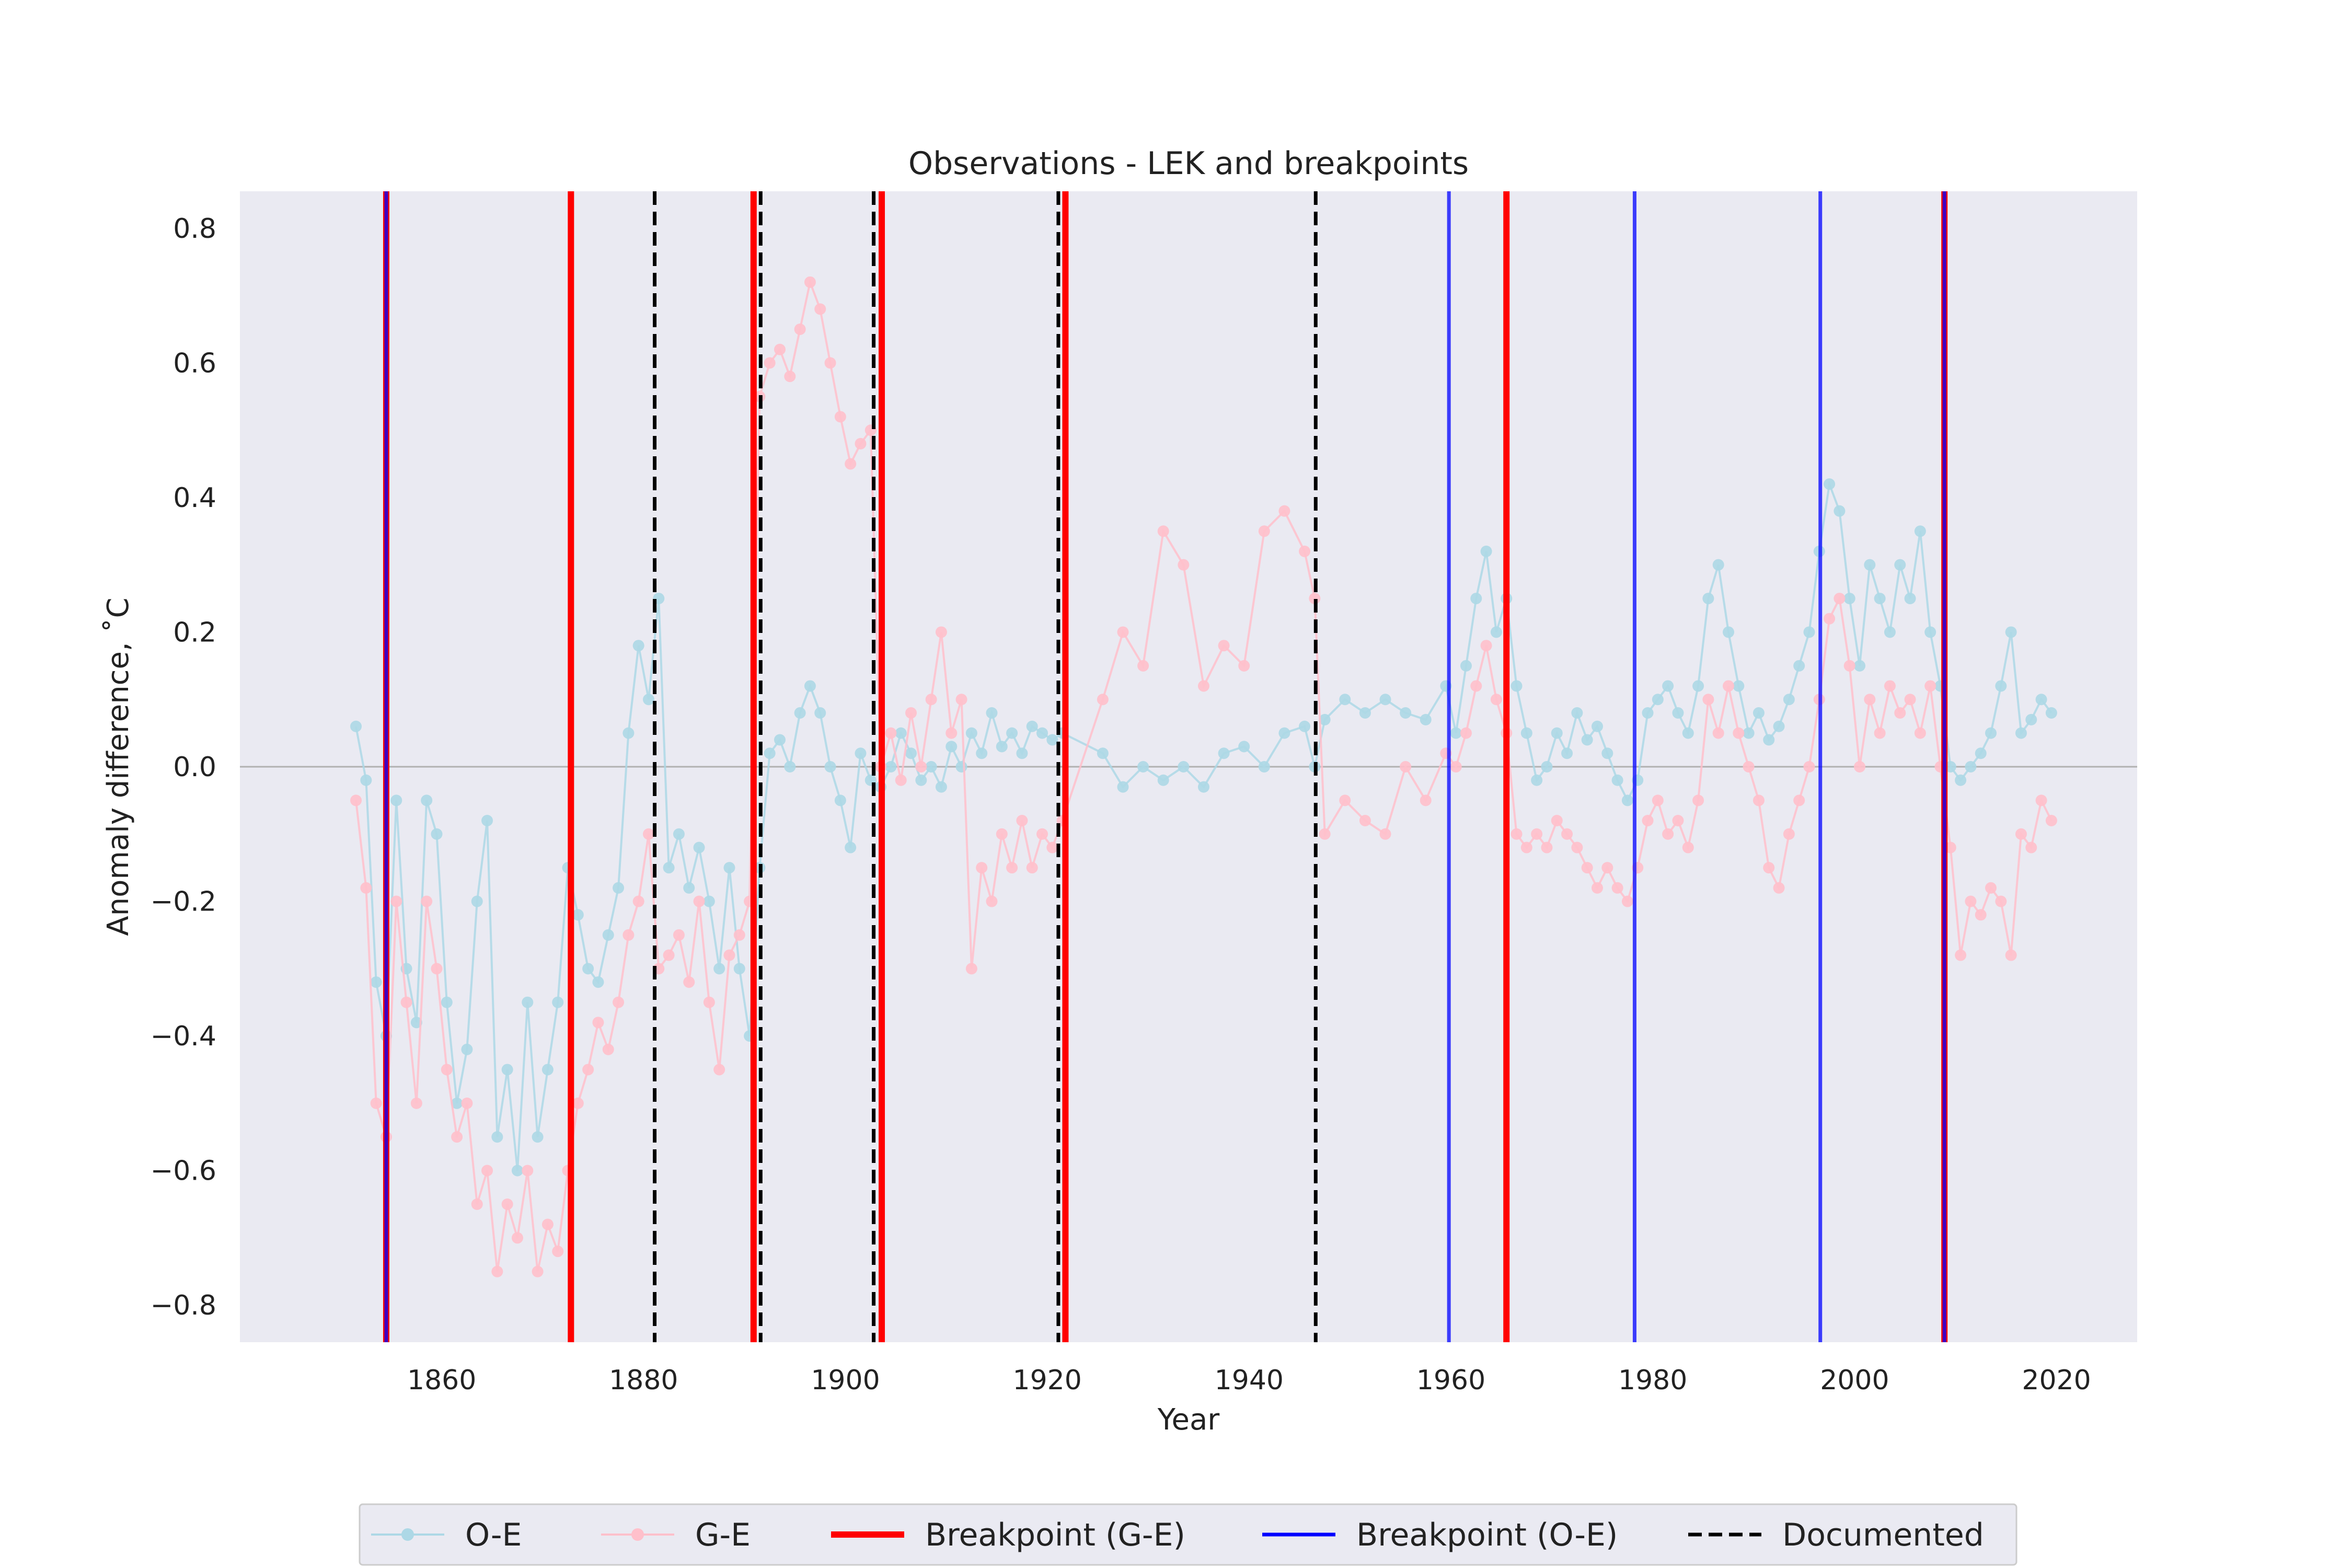  What do you see at coordinates (183, 1305) in the screenshot?
I see `y-tick-label: −0.8` at bounding box center [183, 1305].